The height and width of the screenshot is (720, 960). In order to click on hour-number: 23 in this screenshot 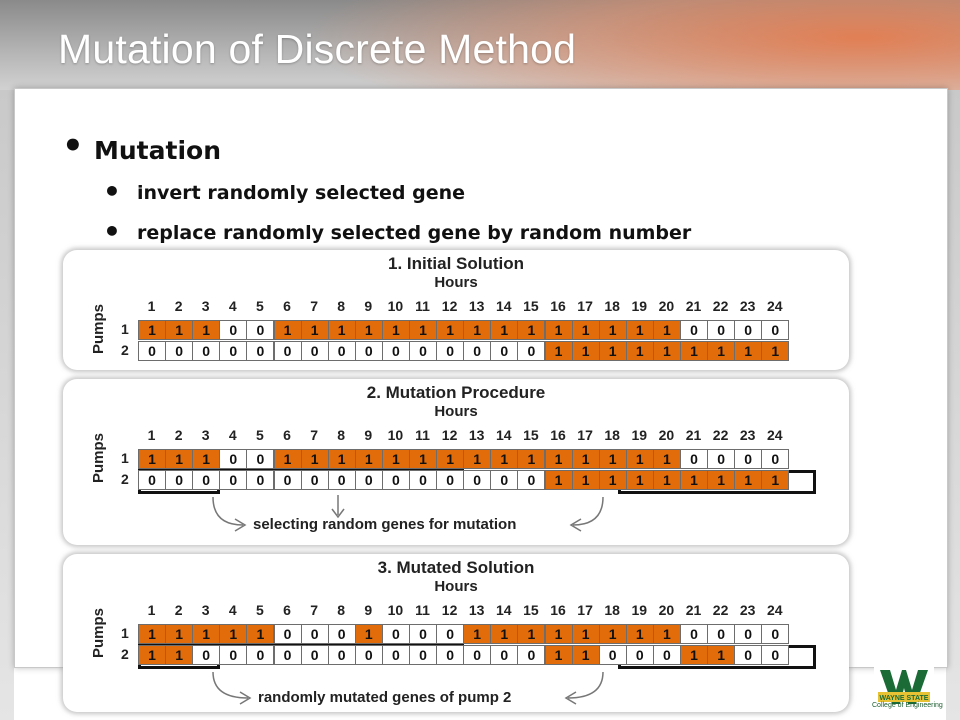, I will do `click(747, 435)`.